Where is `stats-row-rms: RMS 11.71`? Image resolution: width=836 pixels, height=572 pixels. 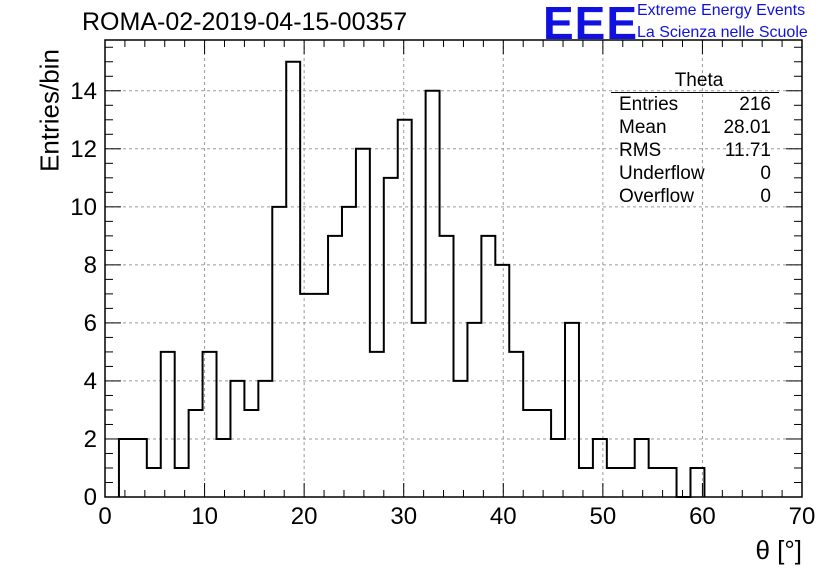
stats-row-rms: RMS 11.71 is located at coordinates (695, 150).